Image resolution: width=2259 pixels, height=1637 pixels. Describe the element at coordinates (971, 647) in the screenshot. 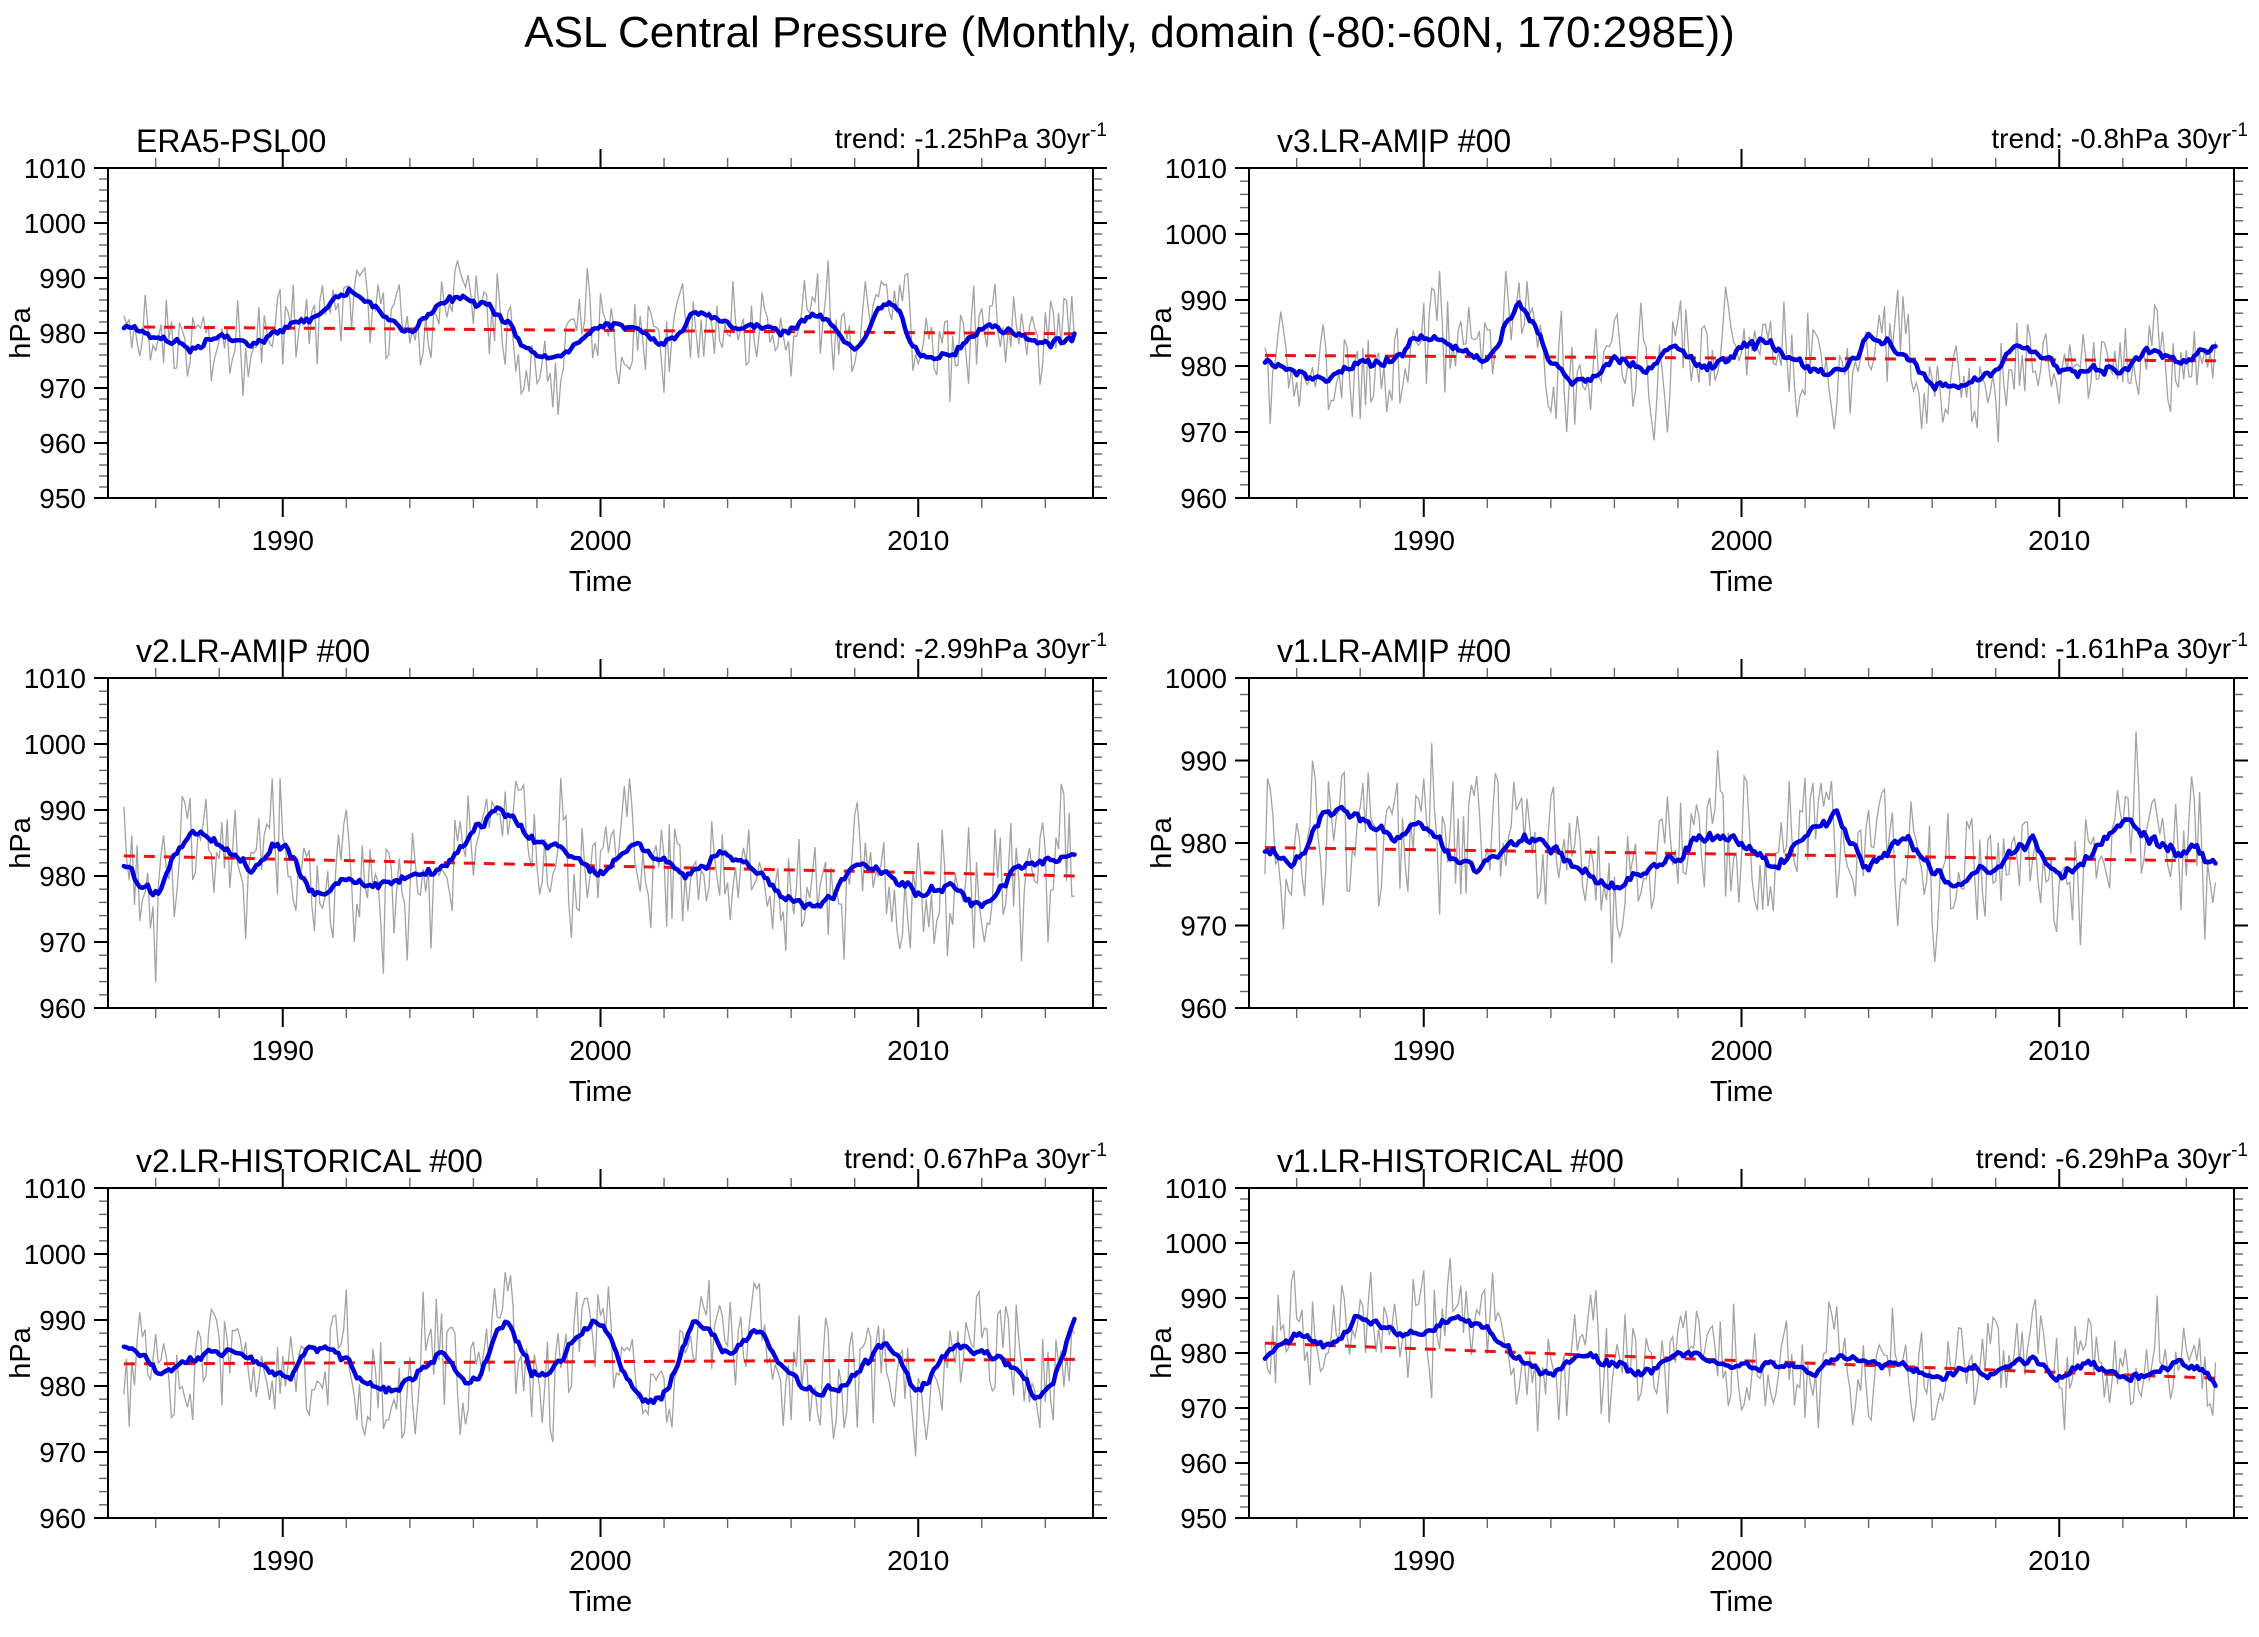

I see `trend-annotation: trend: -2.99hPa 30yr-1` at that location.